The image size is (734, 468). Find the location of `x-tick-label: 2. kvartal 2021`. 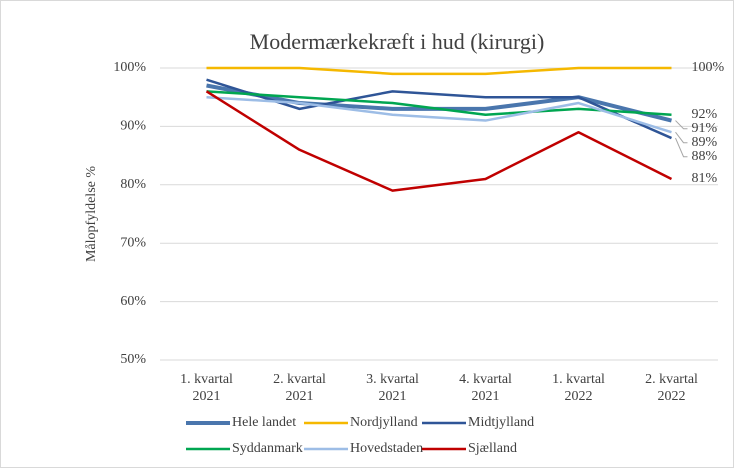

x-tick-label: 2. kvartal 2021 is located at coordinates (299, 388).